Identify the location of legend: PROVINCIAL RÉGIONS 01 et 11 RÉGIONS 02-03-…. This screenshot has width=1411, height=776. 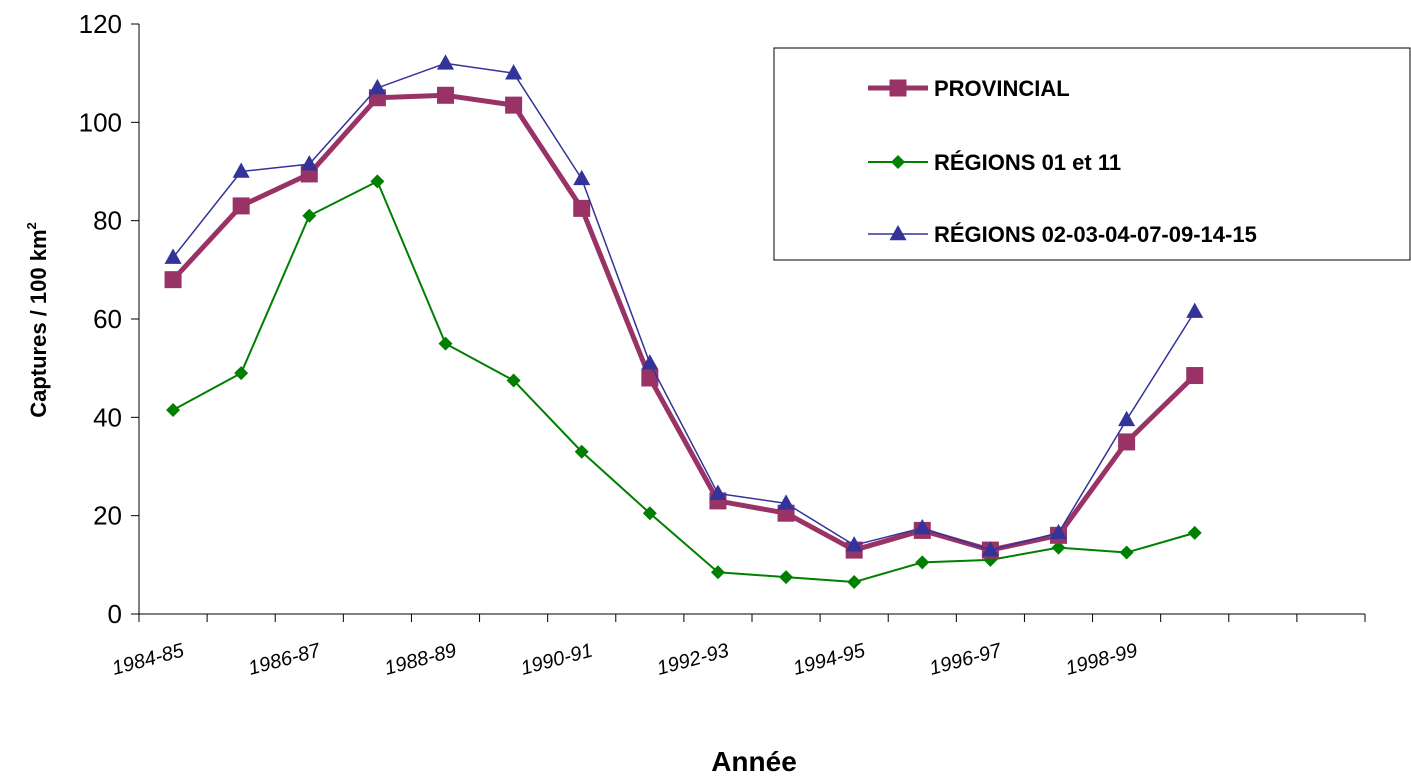
(1092, 154).